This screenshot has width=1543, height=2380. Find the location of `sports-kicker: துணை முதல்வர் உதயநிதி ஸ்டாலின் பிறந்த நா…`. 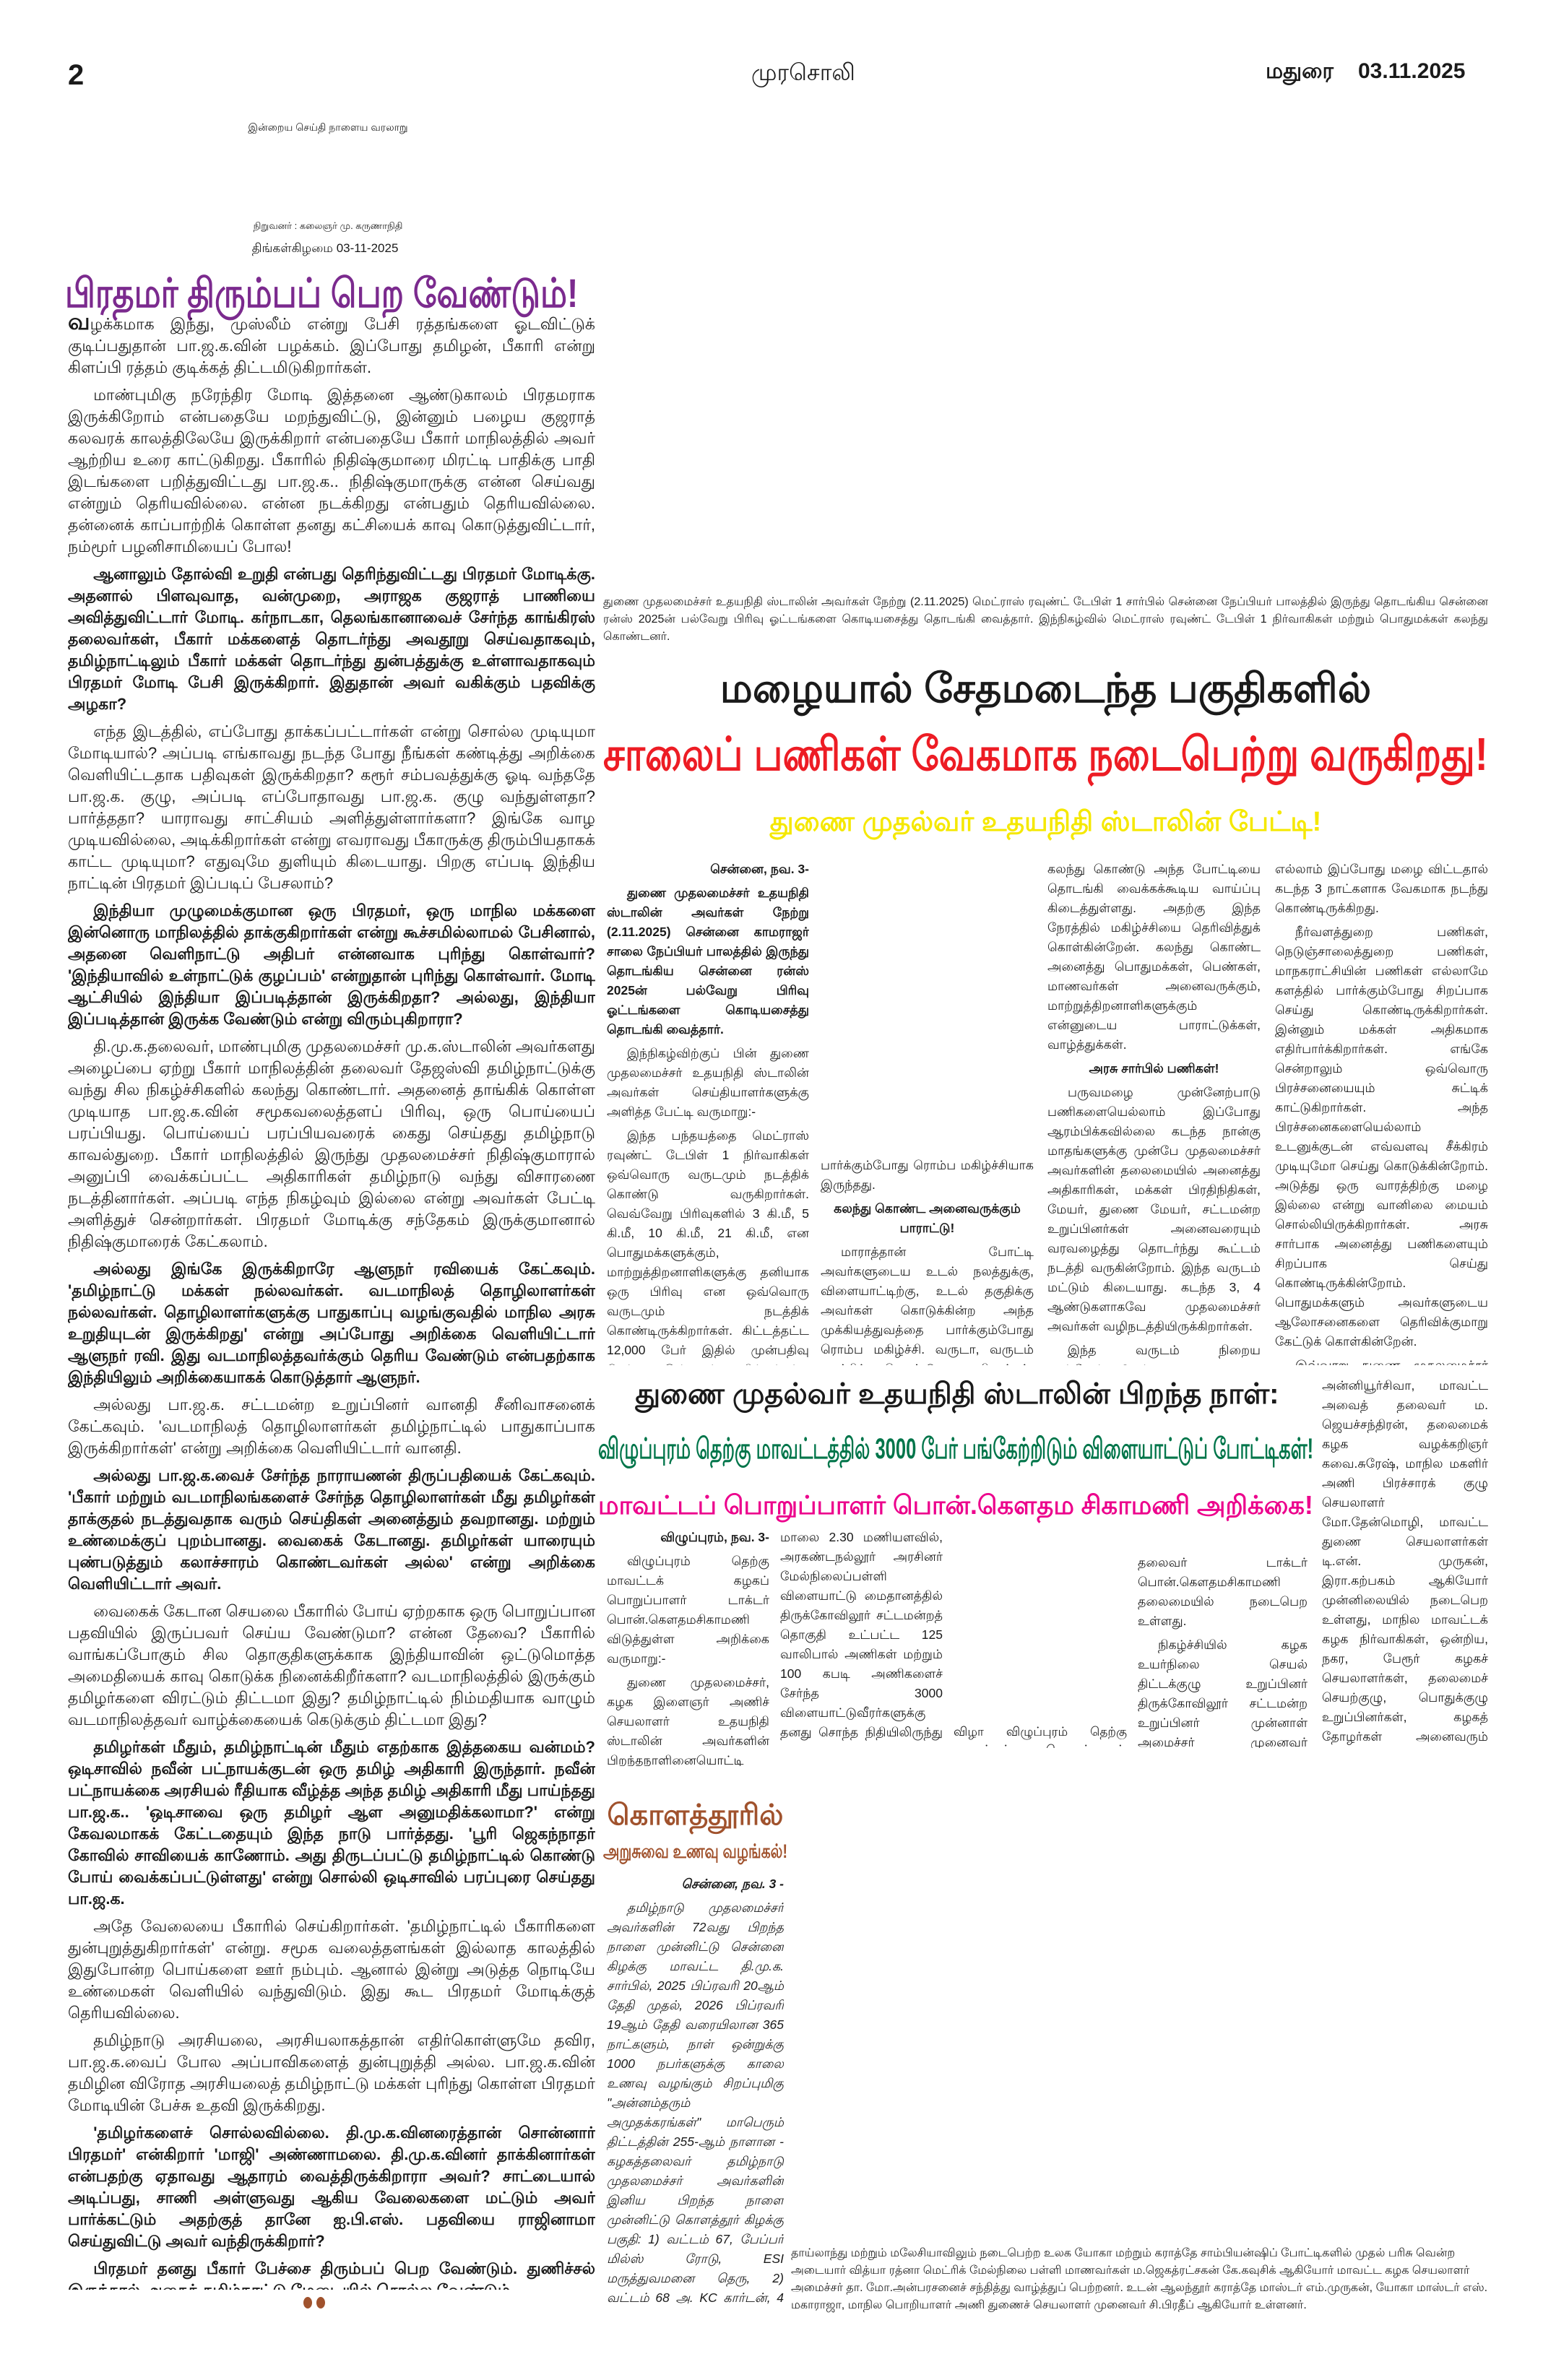

sports-kicker: துணை முதல்வர் உதயநிதி ஸ்டாலின் பிறந்த நா… is located at coordinates (957, 1394).